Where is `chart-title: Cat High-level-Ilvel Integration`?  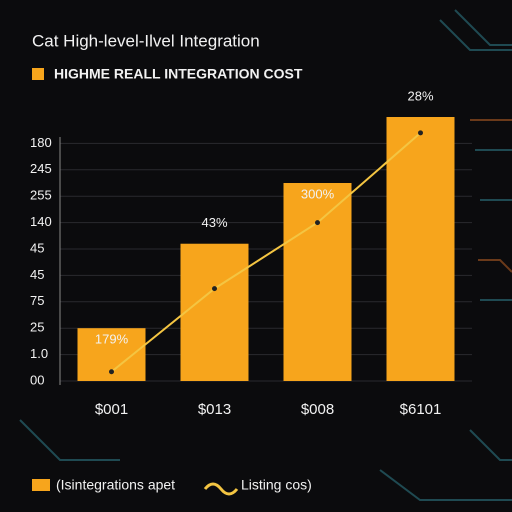
chart-title: Cat High-level-Ilvel Integration is located at coordinates (146, 40).